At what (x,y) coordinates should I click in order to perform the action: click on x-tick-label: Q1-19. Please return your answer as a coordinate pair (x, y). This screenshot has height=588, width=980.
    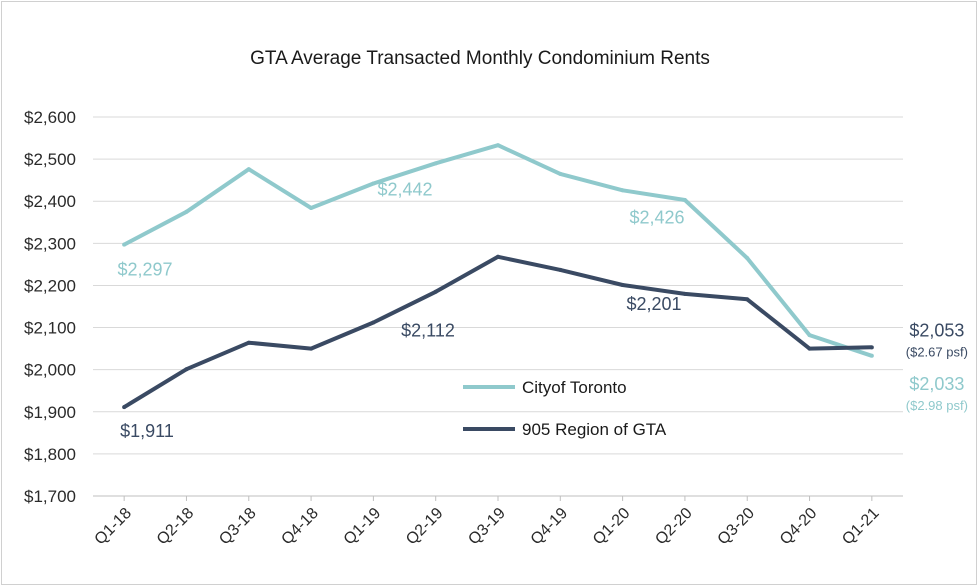
    Looking at the image, I should click on (363, 527).